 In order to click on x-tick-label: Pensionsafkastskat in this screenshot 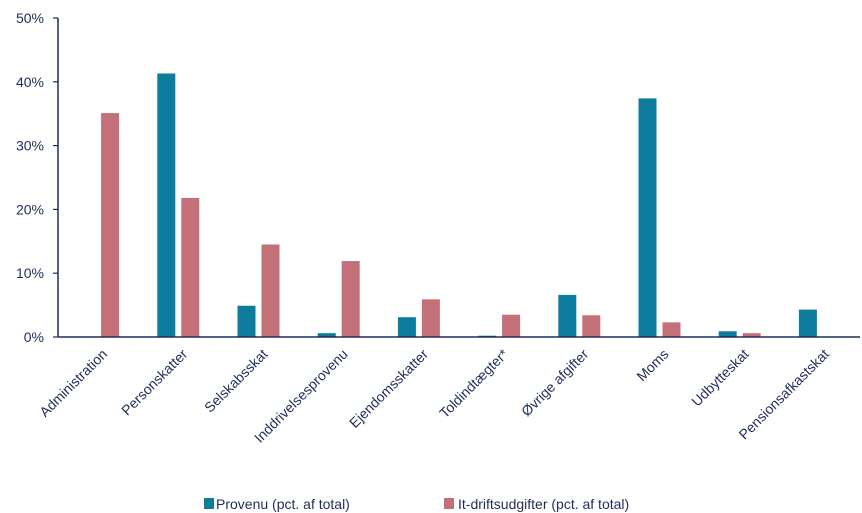, I will do `click(783, 394)`.